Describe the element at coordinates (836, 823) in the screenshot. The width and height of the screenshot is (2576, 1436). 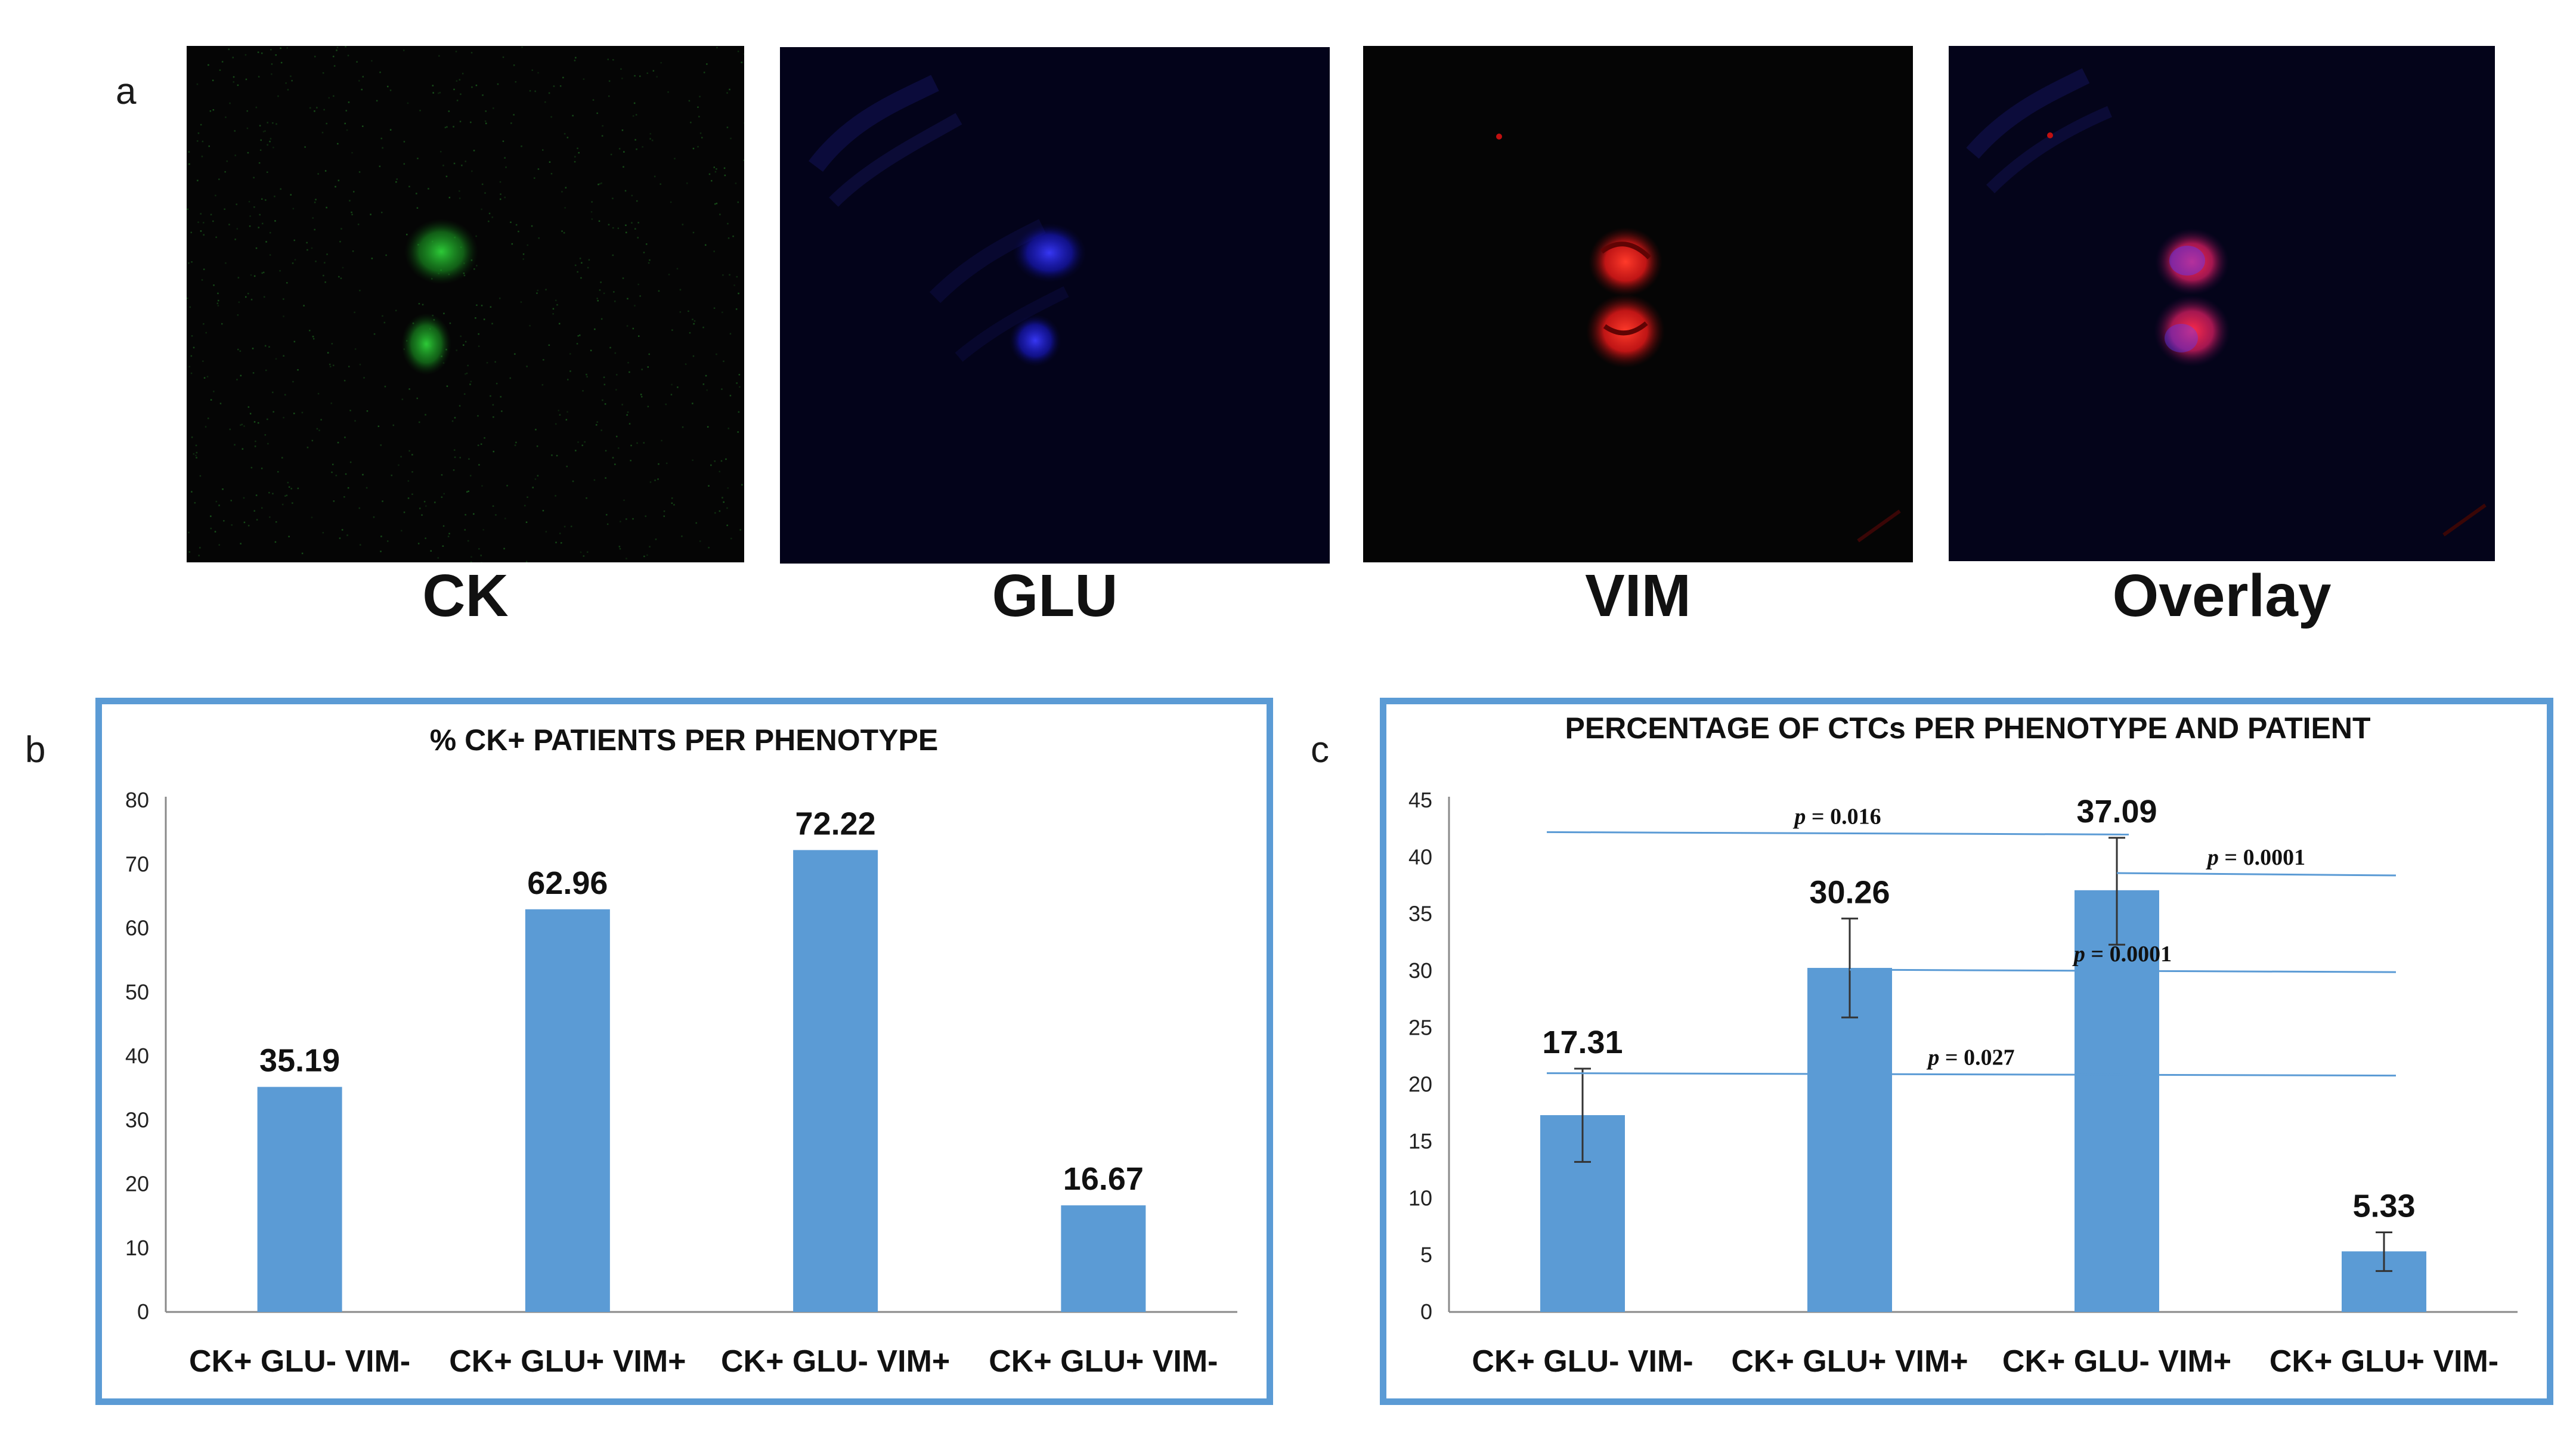
I see `data-label: 72.22` at that location.